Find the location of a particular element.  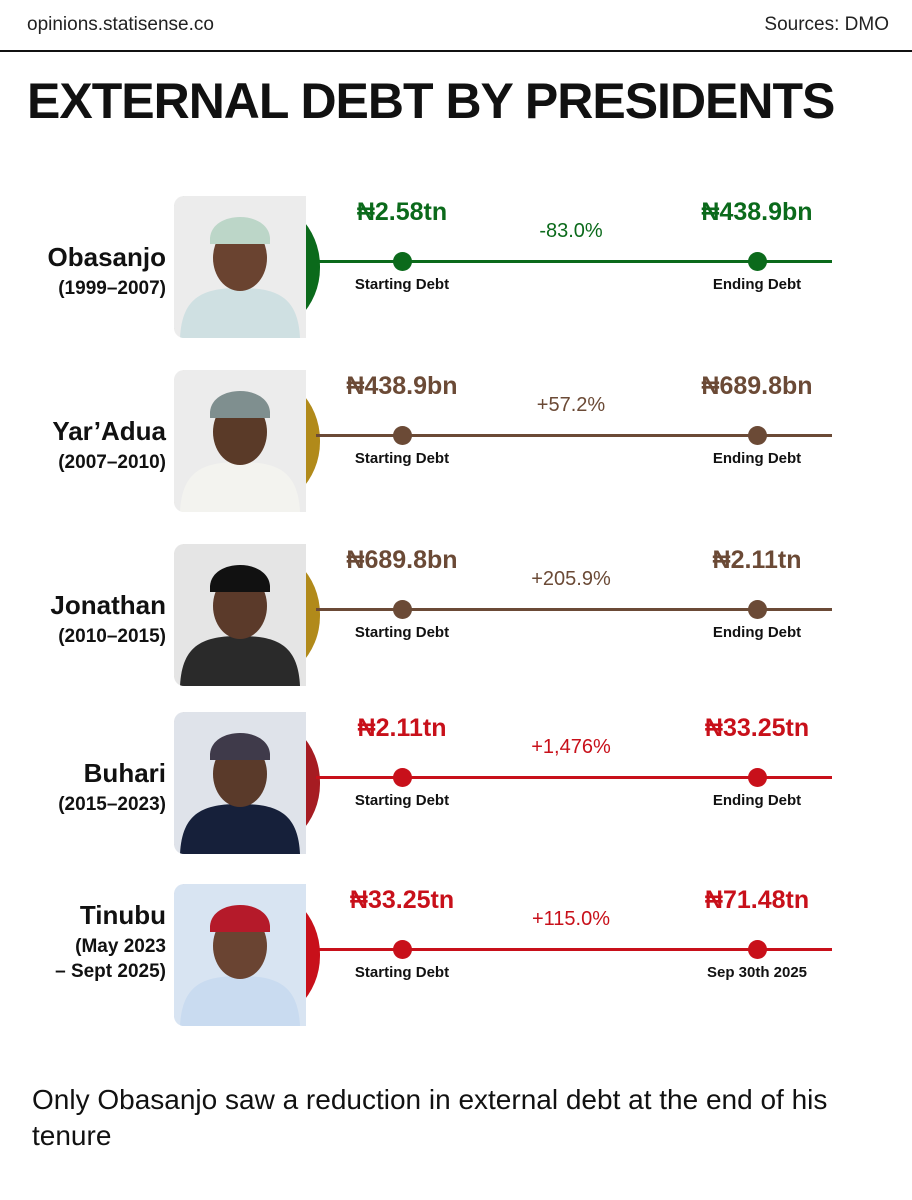

percent-change: +1,476% is located at coordinates (571, 747).